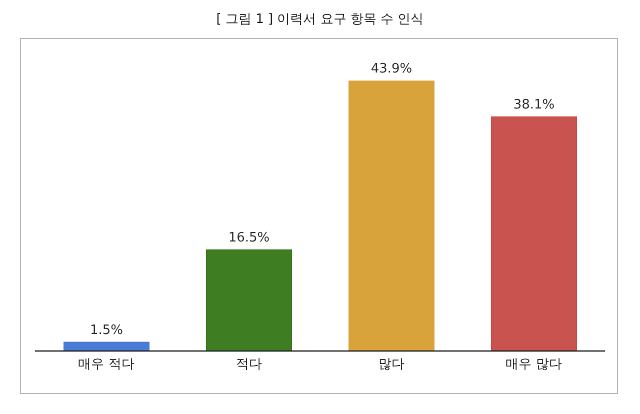 The image size is (640, 414). Describe the element at coordinates (249, 238) in the screenshot. I see `data-label: 16.5%` at that location.